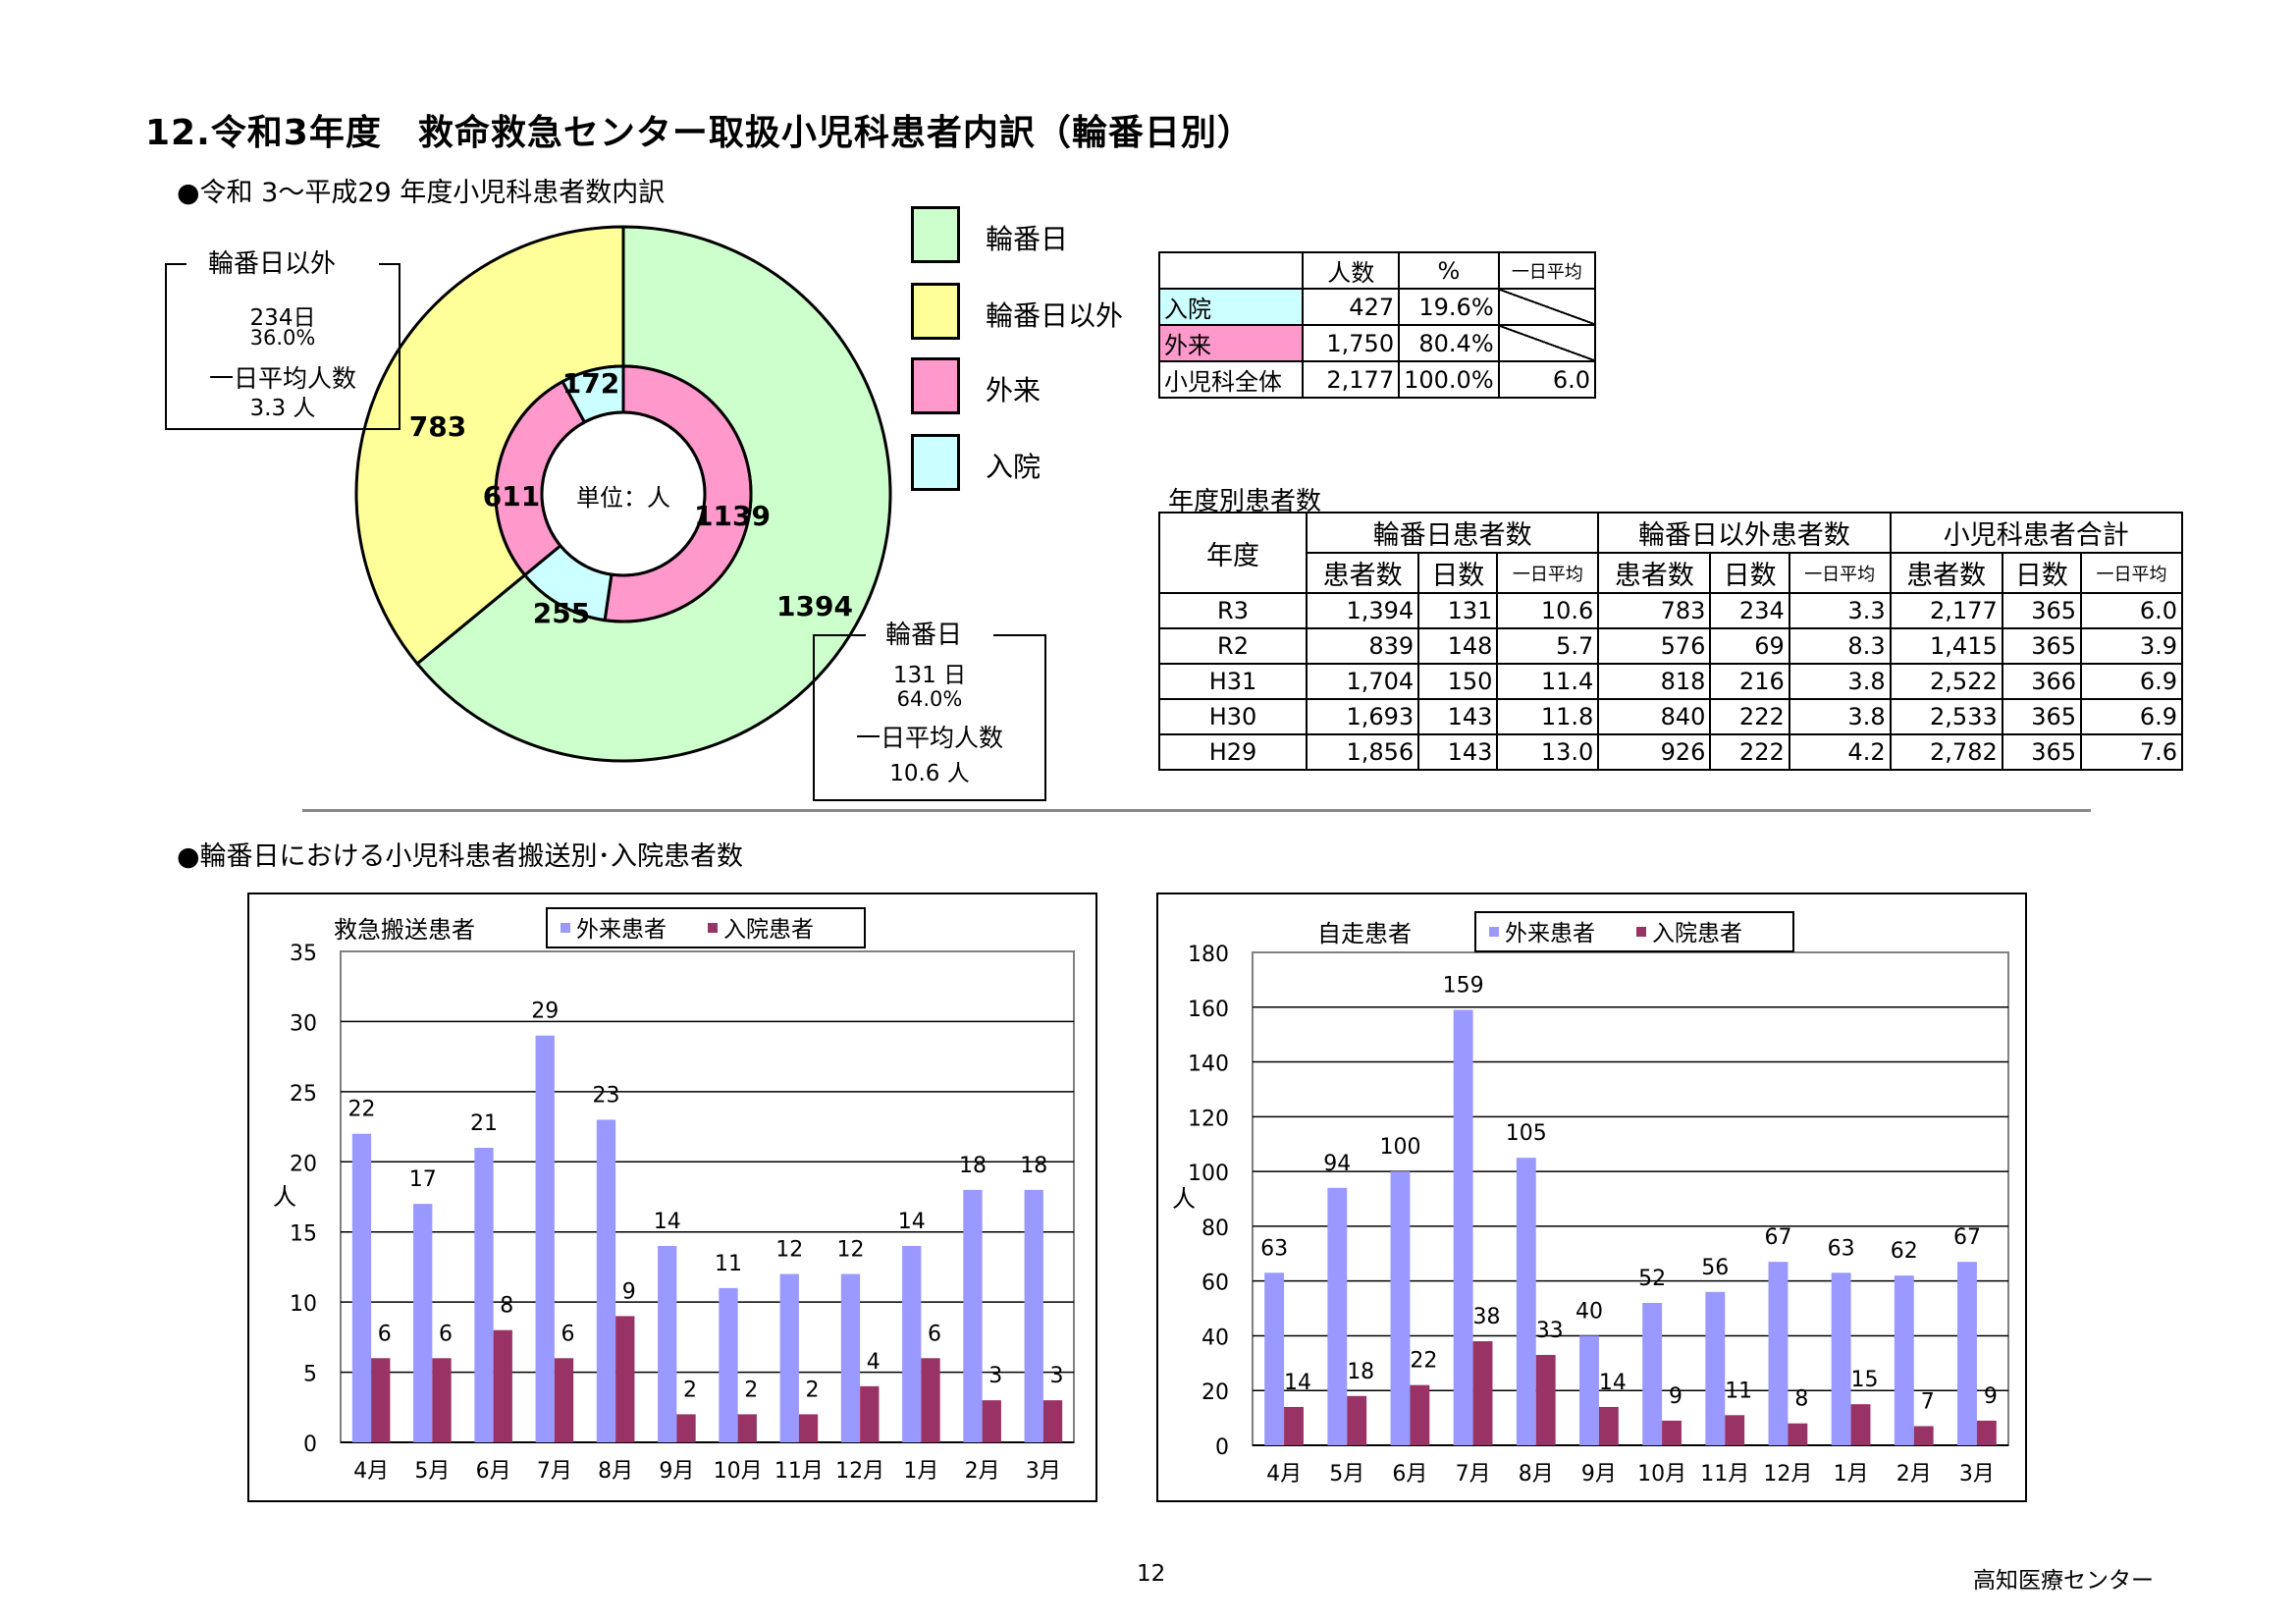 The height and width of the screenshot is (1623, 2296). What do you see at coordinates (1599, 1474) in the screenshot?
I see `x-tick-label: 9月` at bounding box center [1599, 1474].